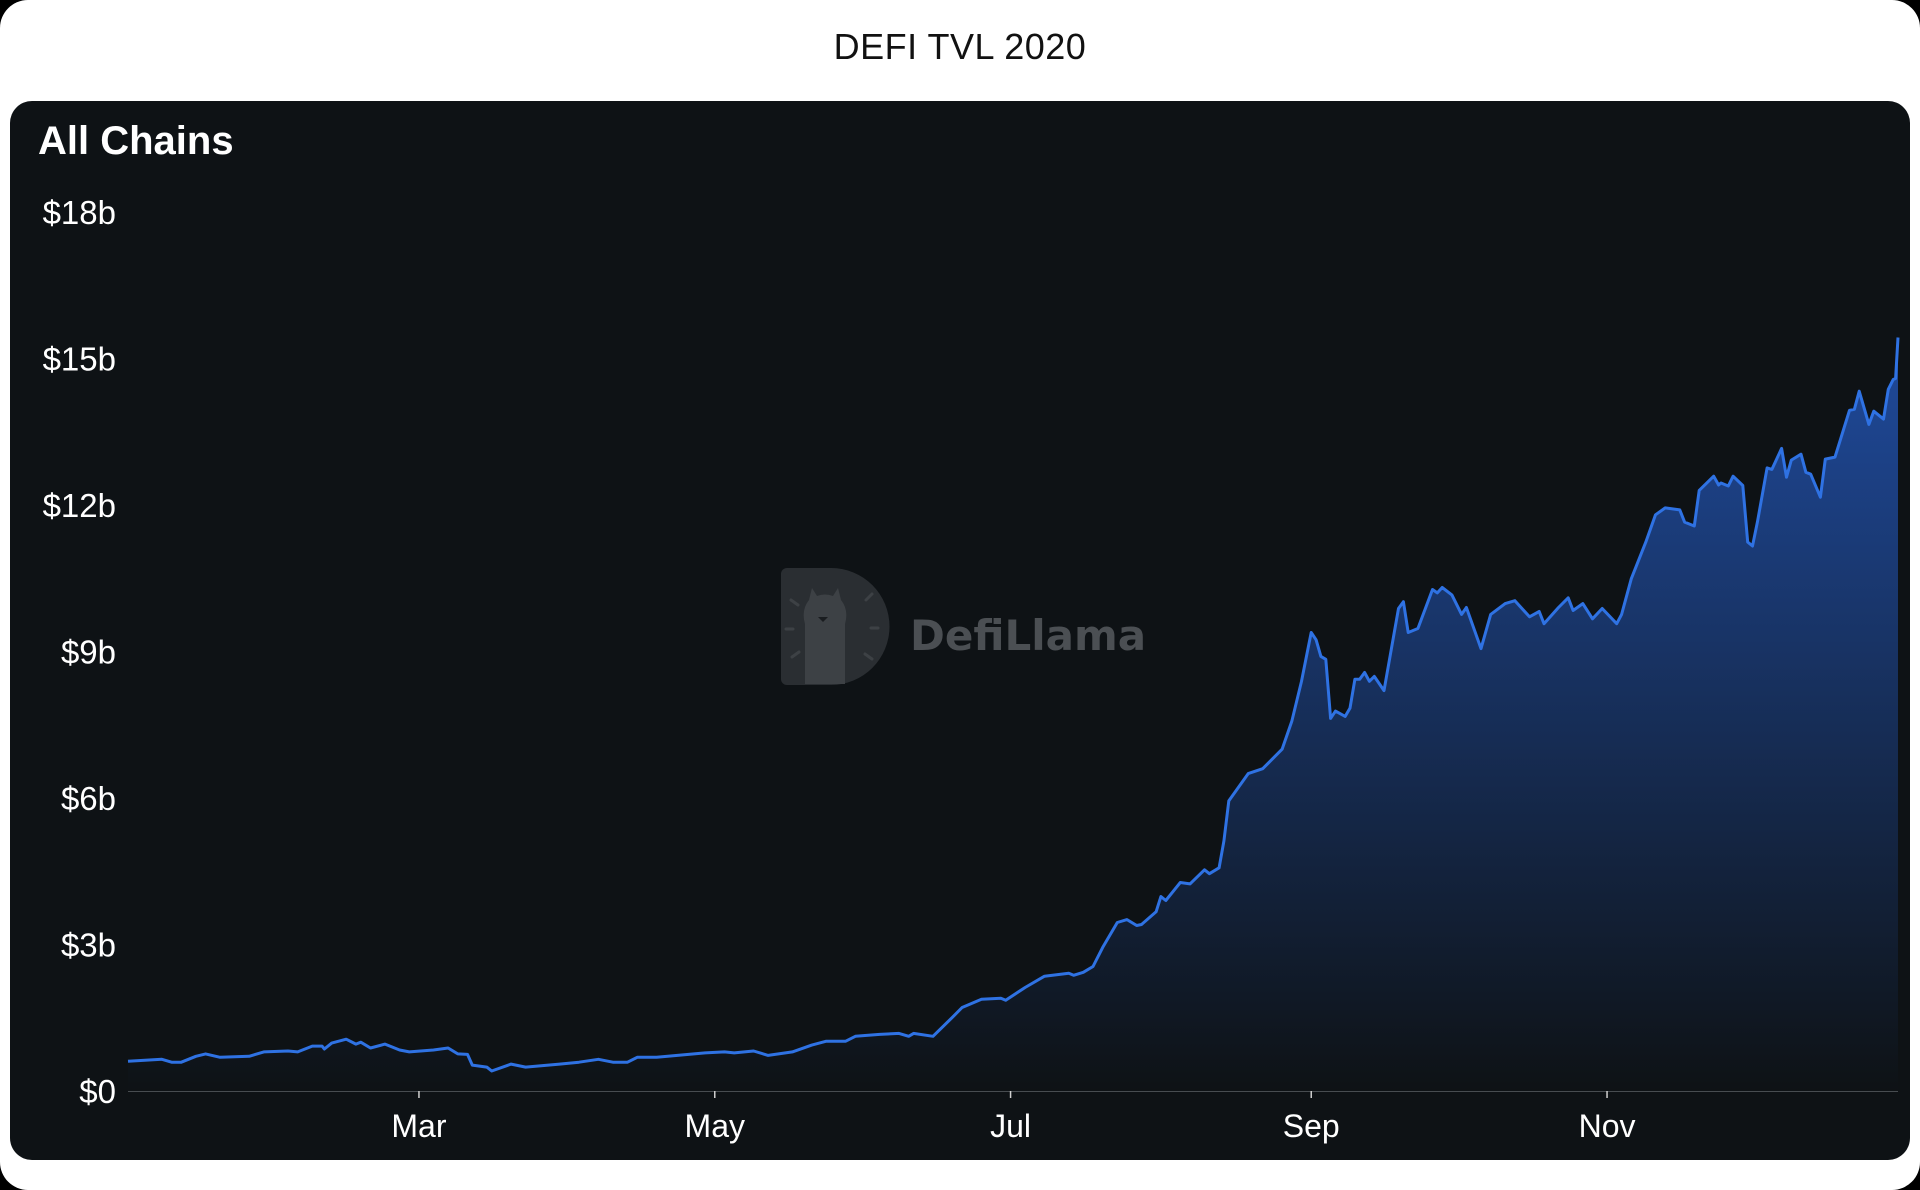 Image resolution: width=1920 pixels, height=1190 pixels. What do you see at coordinates (88, 652) in the screenshot?
I see `y-tick-label: $9b` at bounding box center [88, 652].